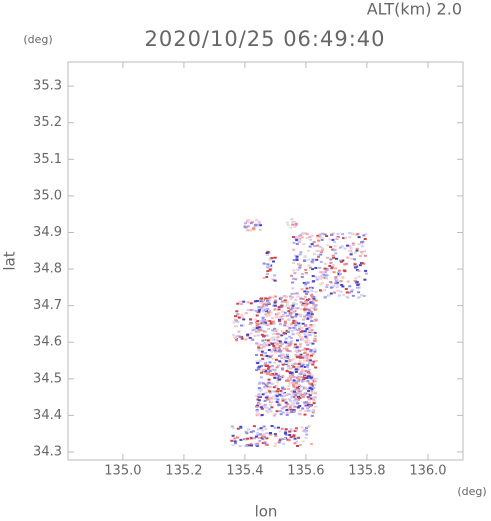 The width and height of the screenshot is (491, 521). Describe the element at coordinates (47, 305) in the screenshot. I see `y-tick-label: 34.7` at that location.